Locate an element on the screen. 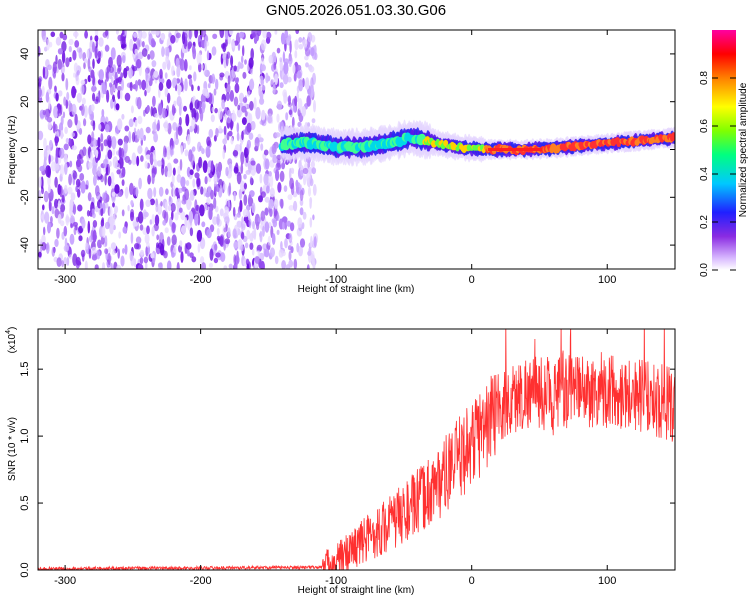  y-tick-label: 1.0 is located at coordinates (25, 435).